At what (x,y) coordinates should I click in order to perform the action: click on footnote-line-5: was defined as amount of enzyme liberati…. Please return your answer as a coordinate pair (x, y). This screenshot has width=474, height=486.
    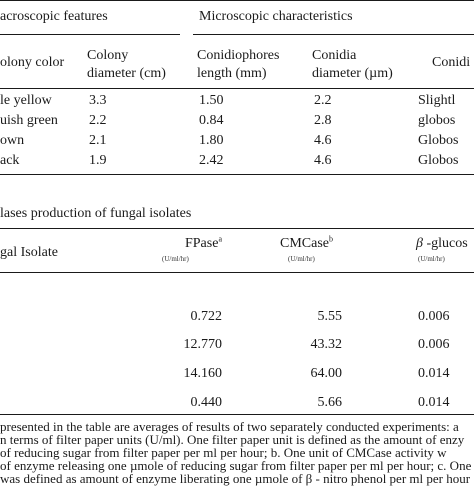
    Looking at the image, I should click on (235, 478).